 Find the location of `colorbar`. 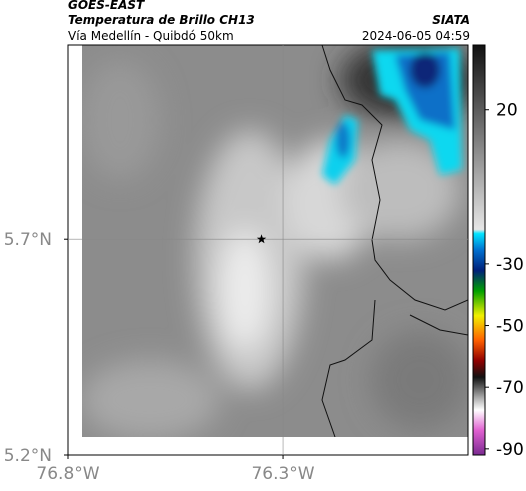

colorbar is located at coordinates (479, 250).